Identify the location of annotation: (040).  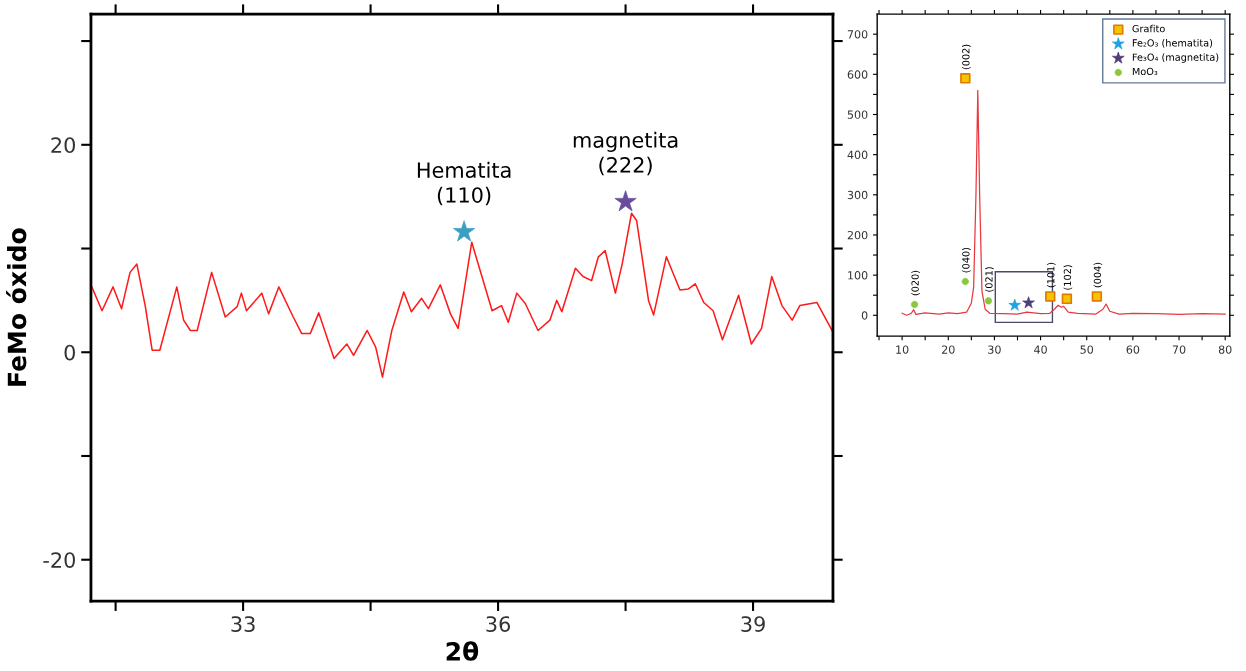
(966, 260).